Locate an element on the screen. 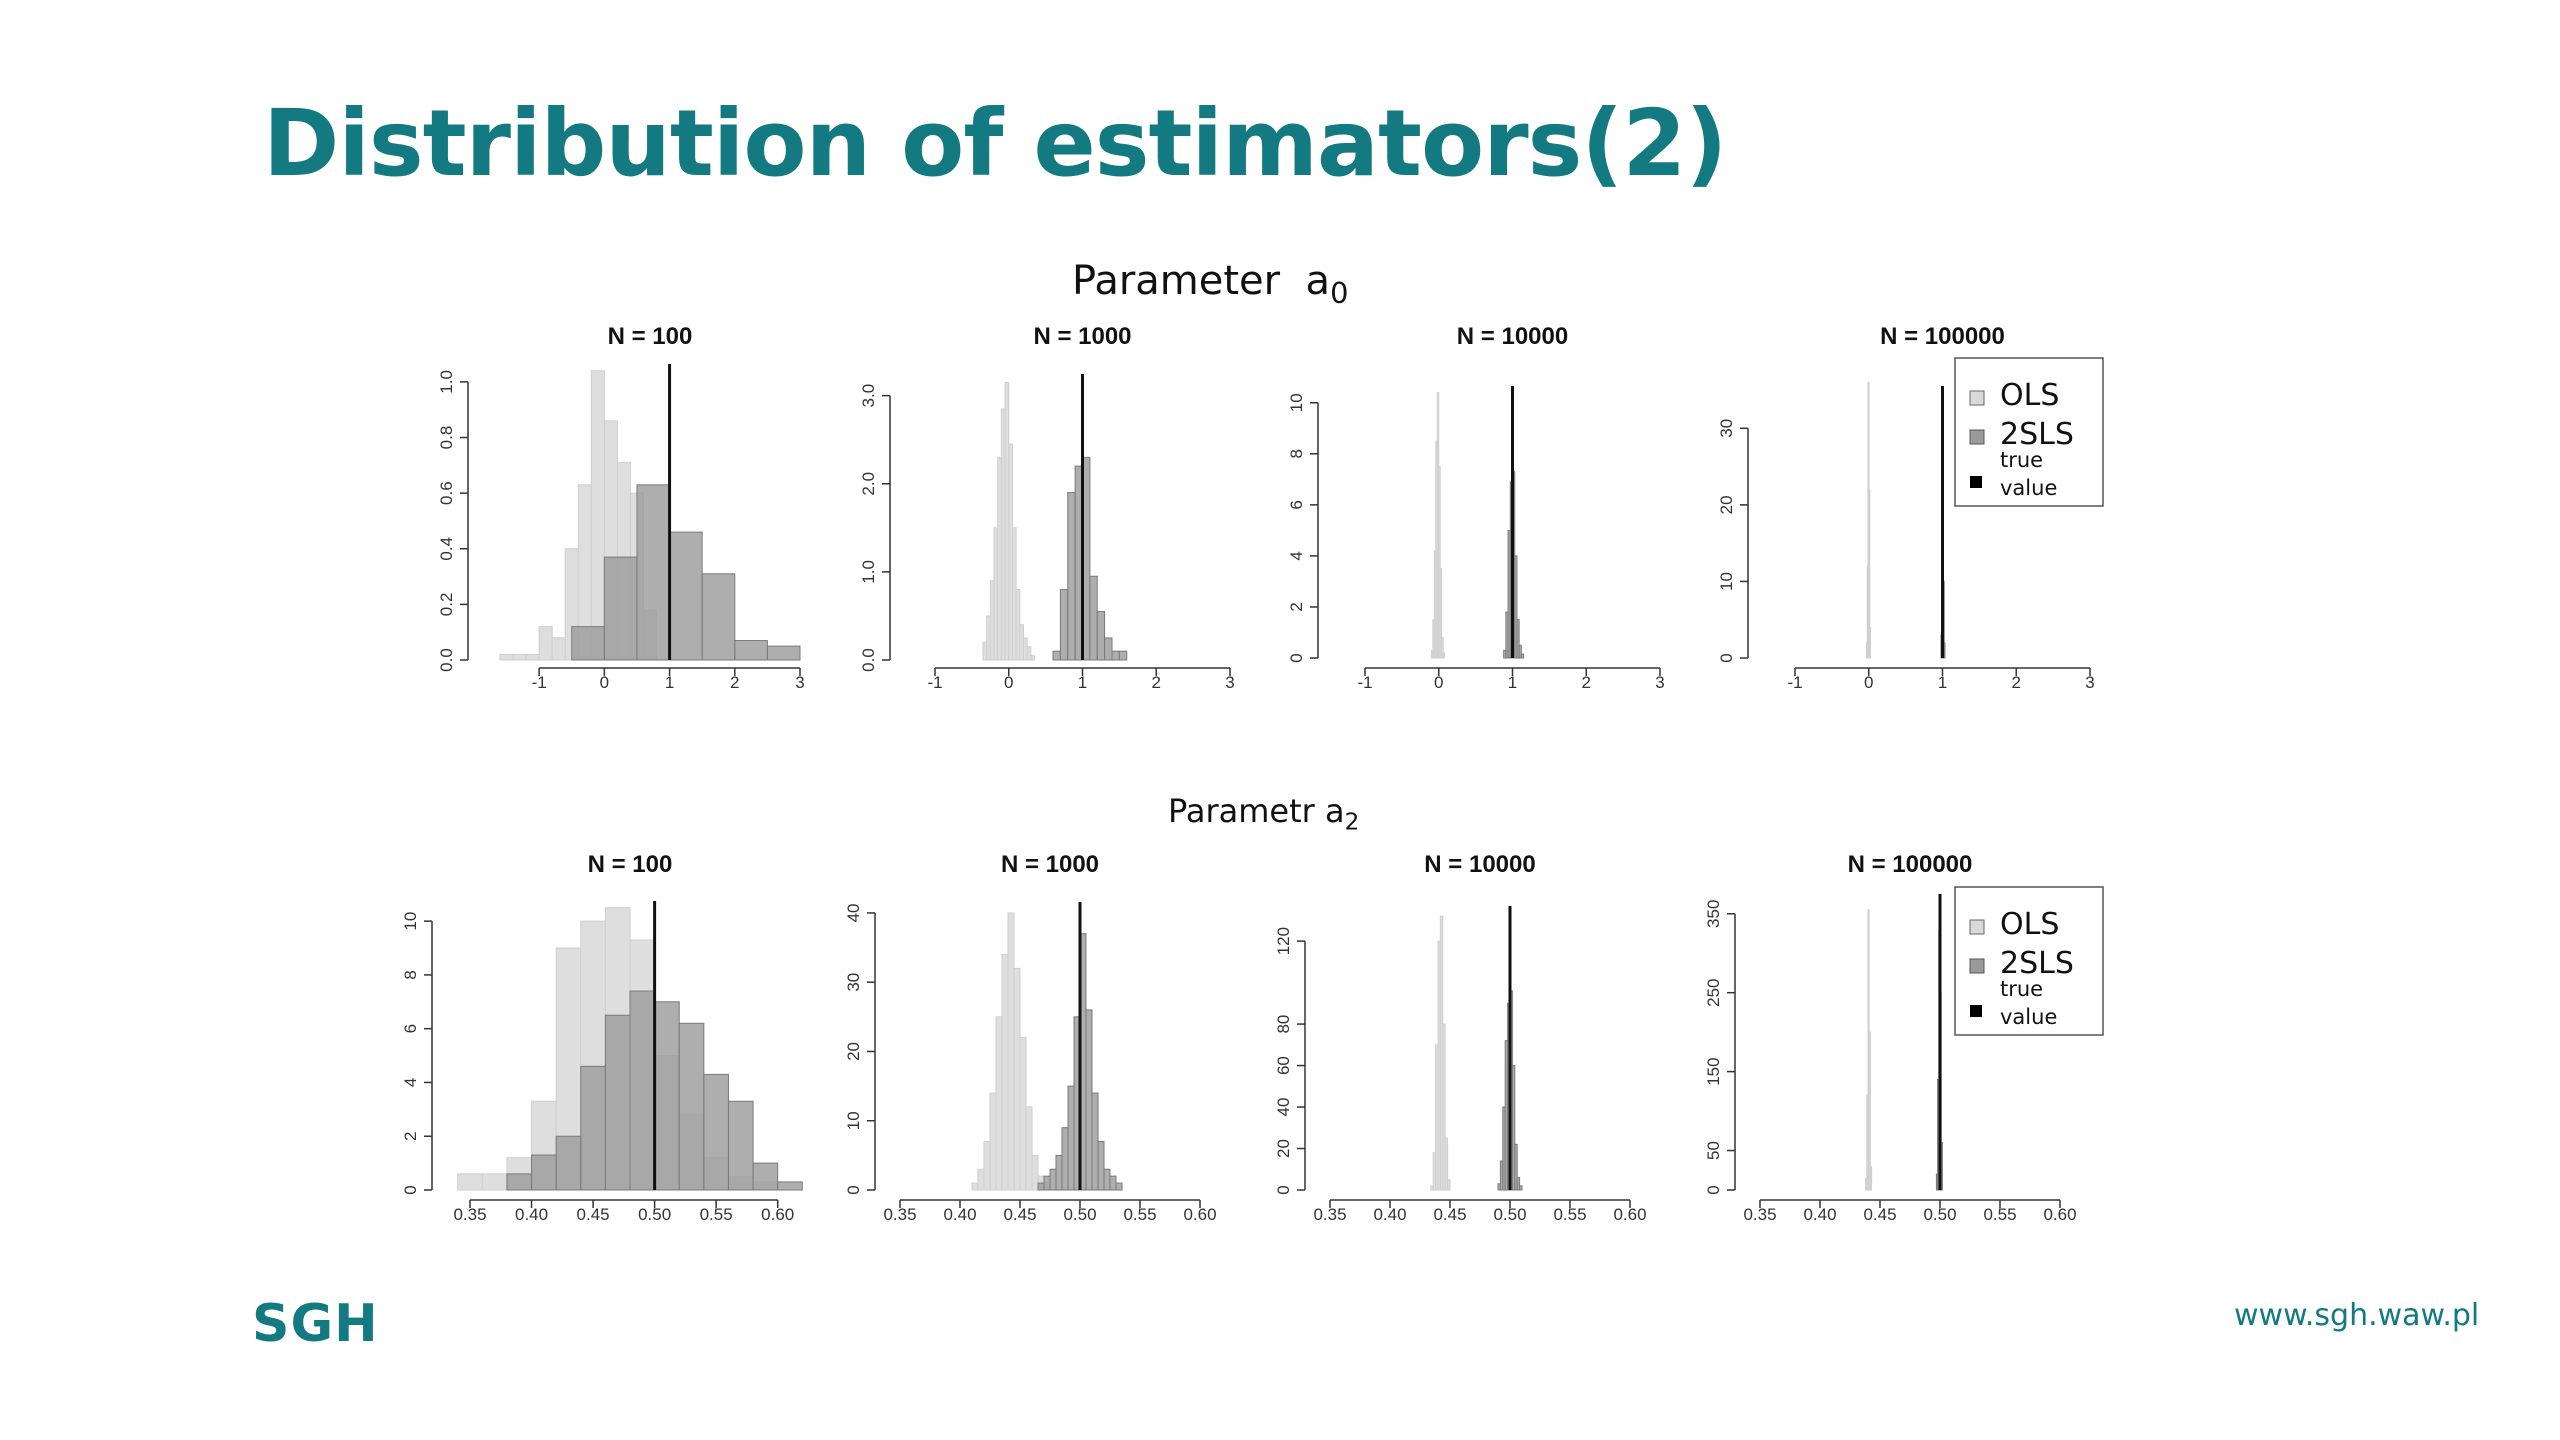  histogram-panel: N = 100 0.35 0.40 0.45 0.50 0.55 0.60 0 2 4 6 8 10 is located at coordinates (602, 1037).